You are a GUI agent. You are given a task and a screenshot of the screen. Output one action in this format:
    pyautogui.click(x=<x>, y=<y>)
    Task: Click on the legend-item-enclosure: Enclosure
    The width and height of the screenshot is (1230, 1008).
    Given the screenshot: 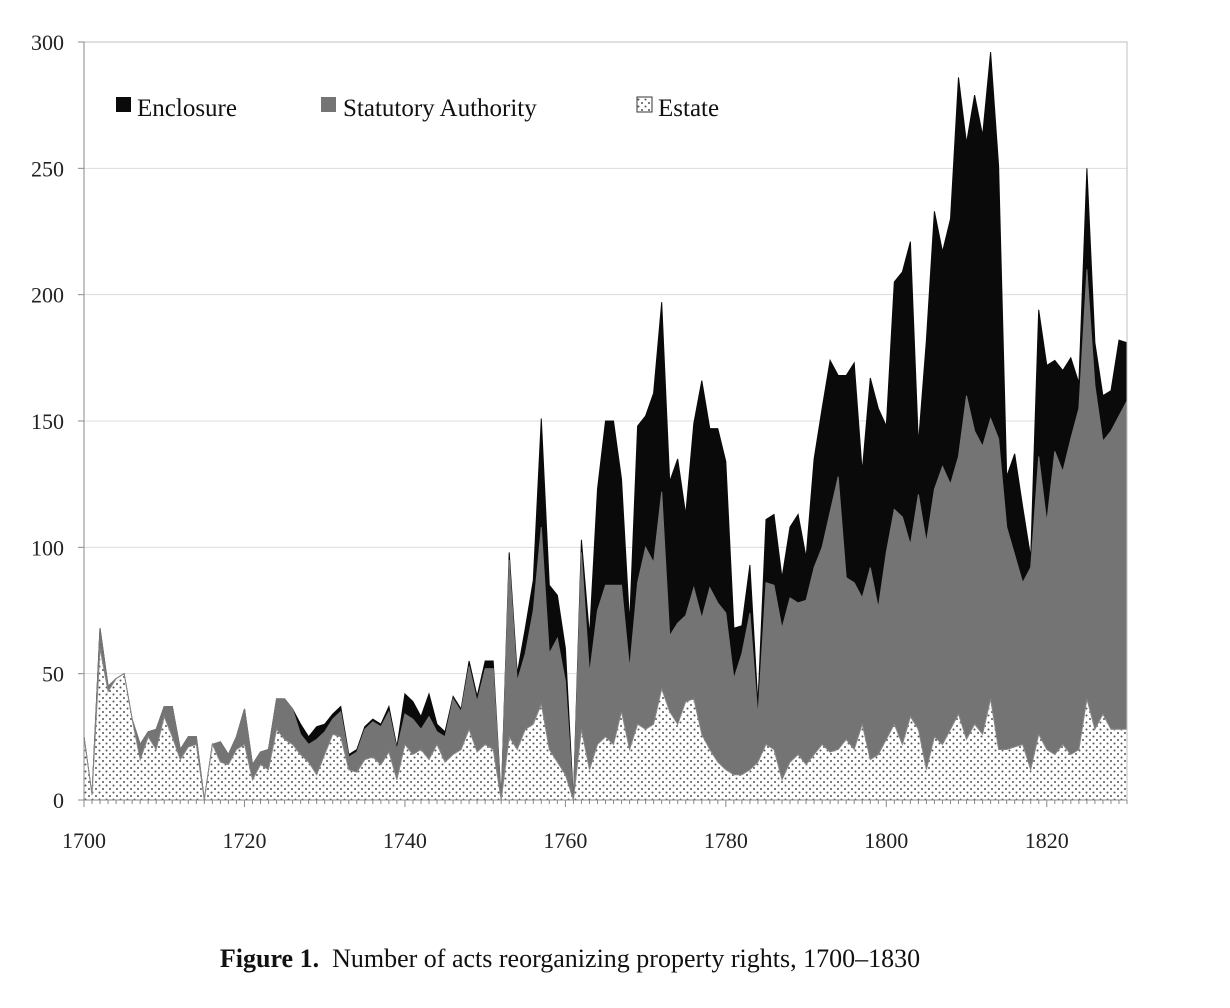 What is the action you would take?
    pyautogui.click(x=176, y=108)
    